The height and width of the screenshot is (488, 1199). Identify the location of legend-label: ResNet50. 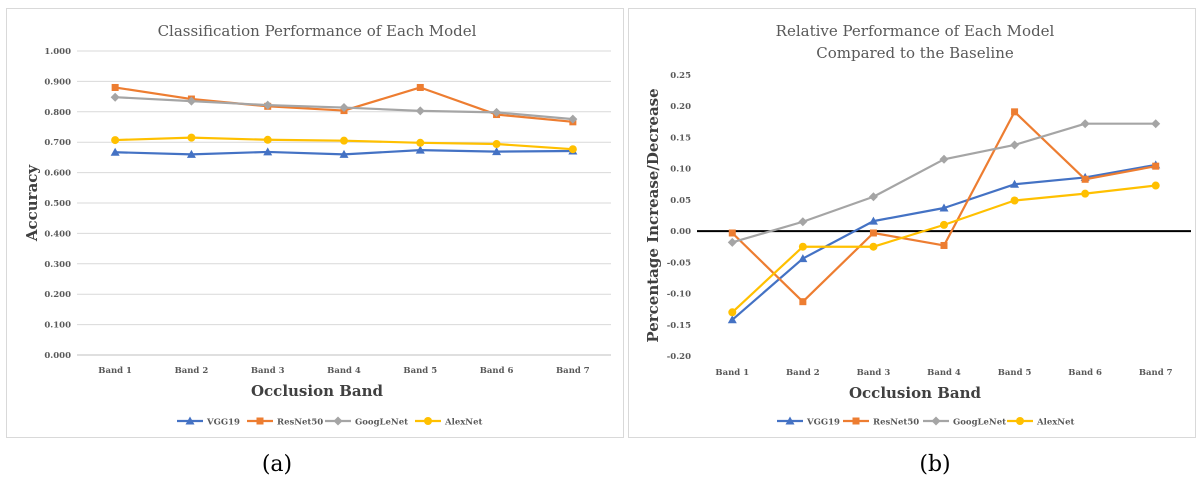
(896, 423).